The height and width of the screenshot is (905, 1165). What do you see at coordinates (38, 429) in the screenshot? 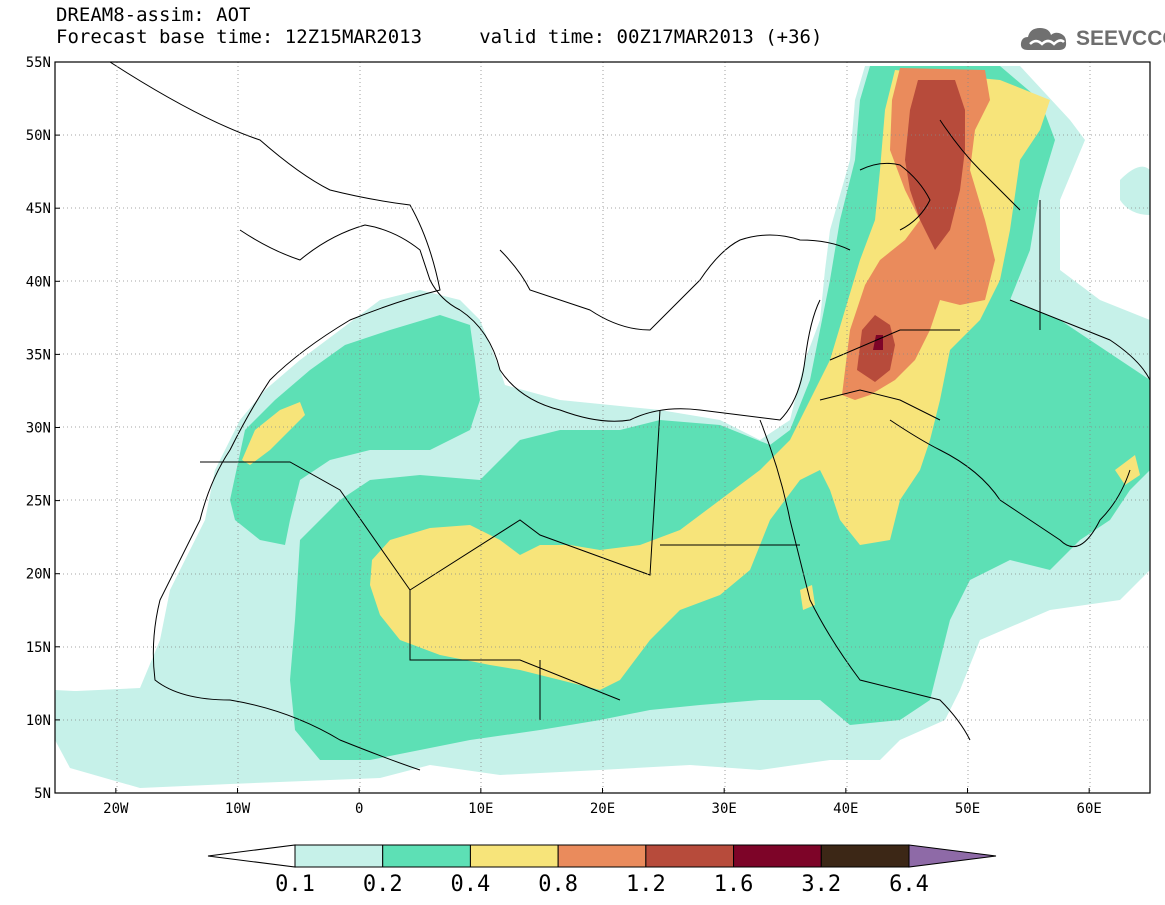
I see `lat-tick-label: 30N` at bounding box center [38, 429].